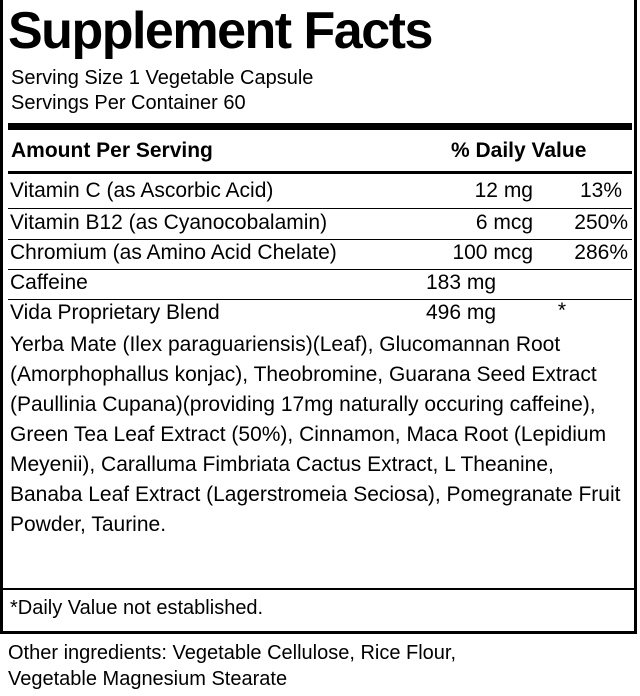 The image size is (640, 696). I want to click on daily-value-header: % Daily Value, so click(519, 150).